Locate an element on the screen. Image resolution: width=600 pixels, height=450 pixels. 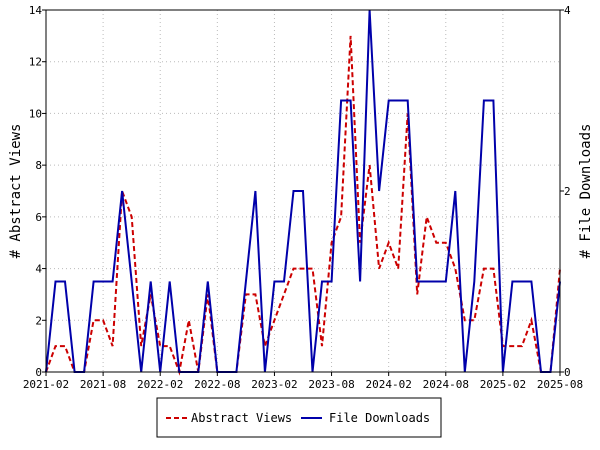
x-tick-label: 2021-08 is located at coordinates (103, 384).